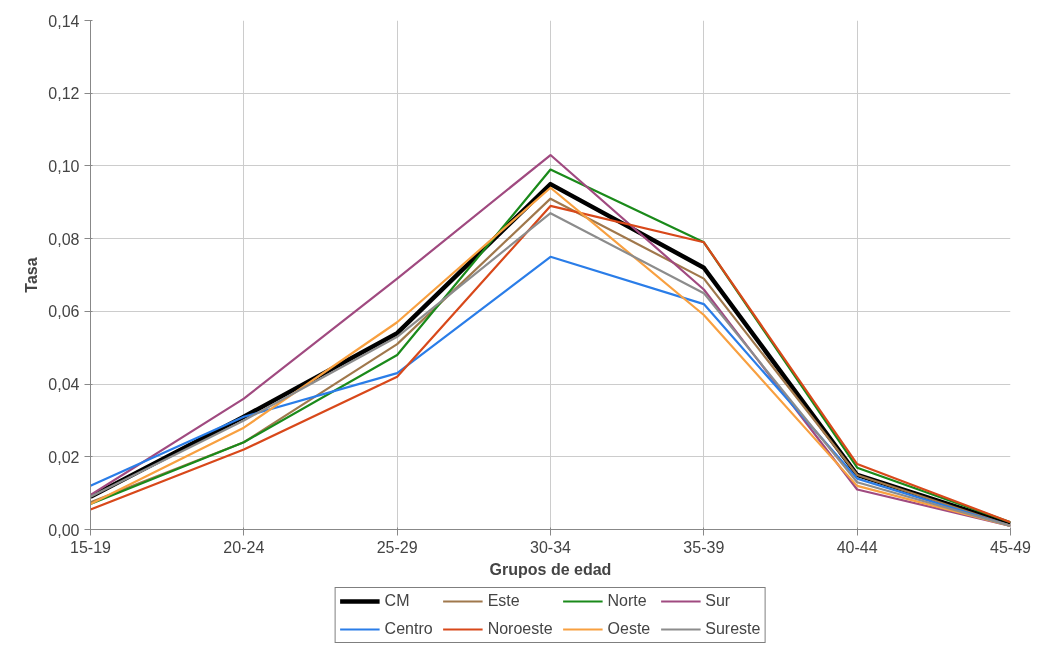  What do you see at coordinates (64, 530) in the screenshot?
I see `y-tick-label: 0,00` at bounding box center [64, 530].